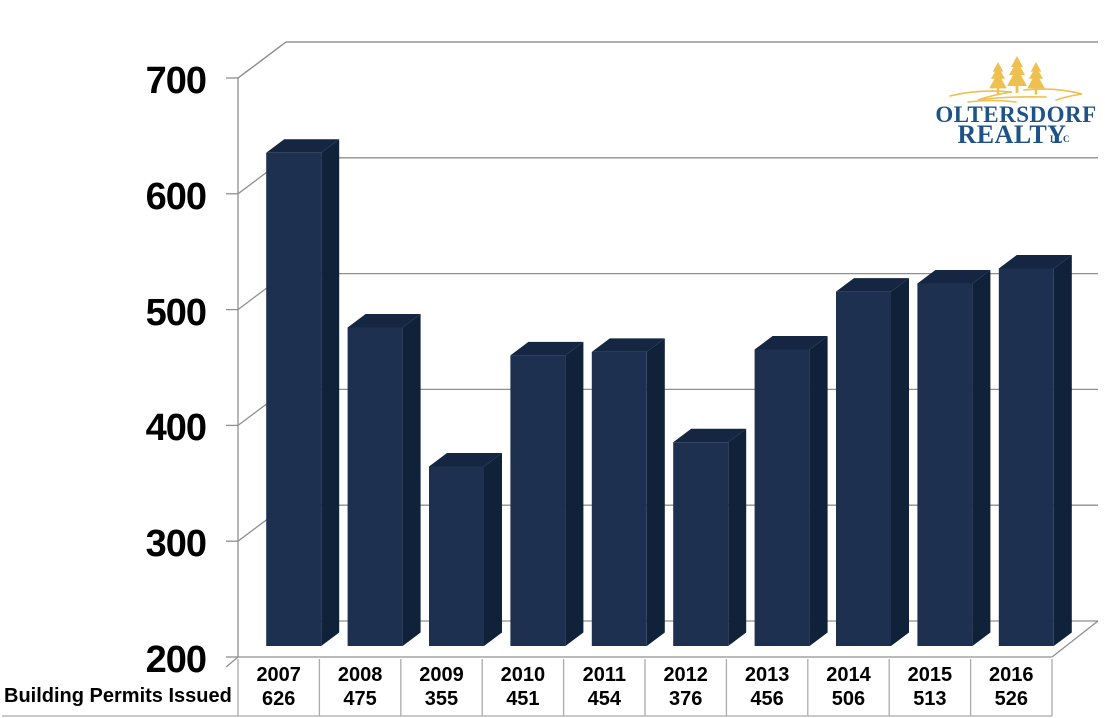 The width and height of the screenshot is (1105, 718). What do you see at coordinates (279, 699) in the screenshot?
I see `x-value-label: 626` at bounding box center [279, 699].